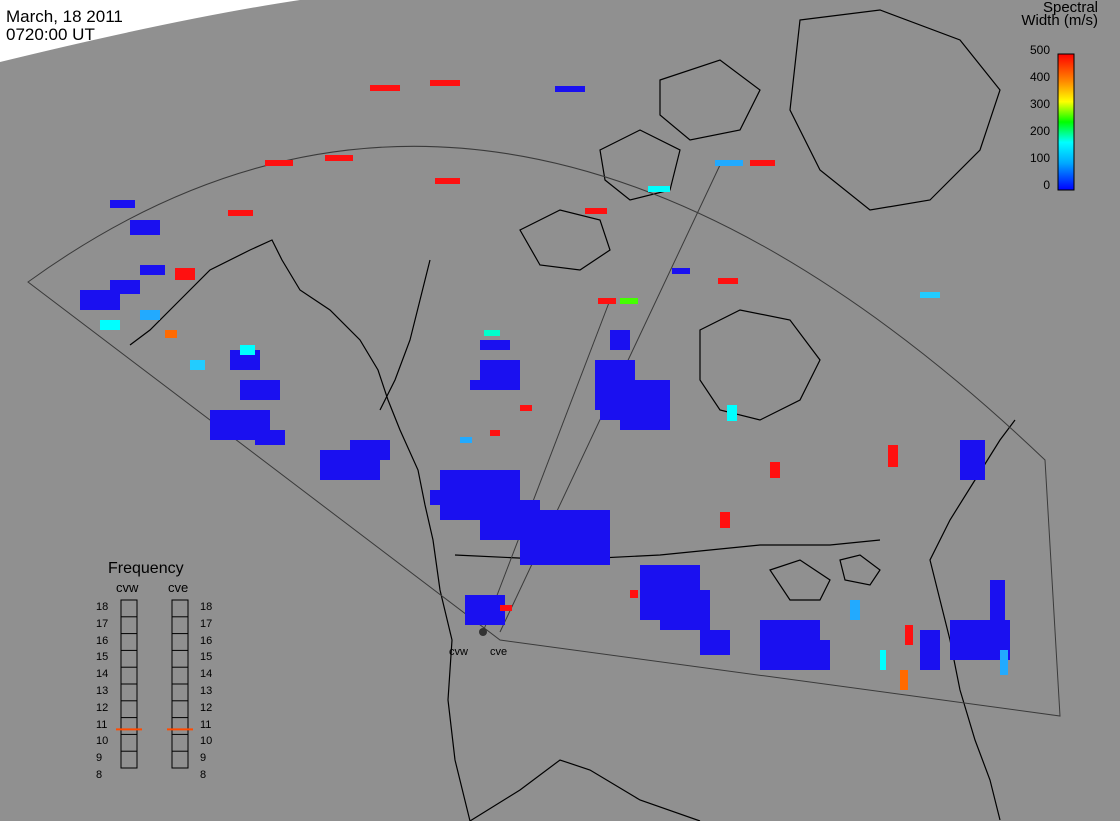 The image size is (1120, 821). I want to click on daylight-region, so click(150, 31).